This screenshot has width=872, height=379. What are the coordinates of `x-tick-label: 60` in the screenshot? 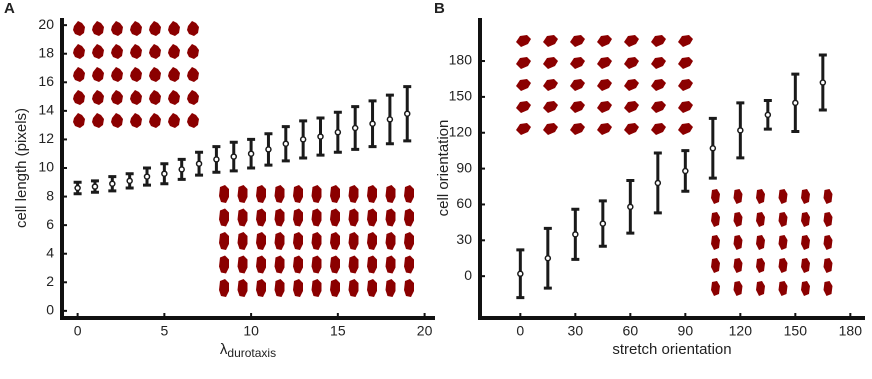 It's located at (631, 331).